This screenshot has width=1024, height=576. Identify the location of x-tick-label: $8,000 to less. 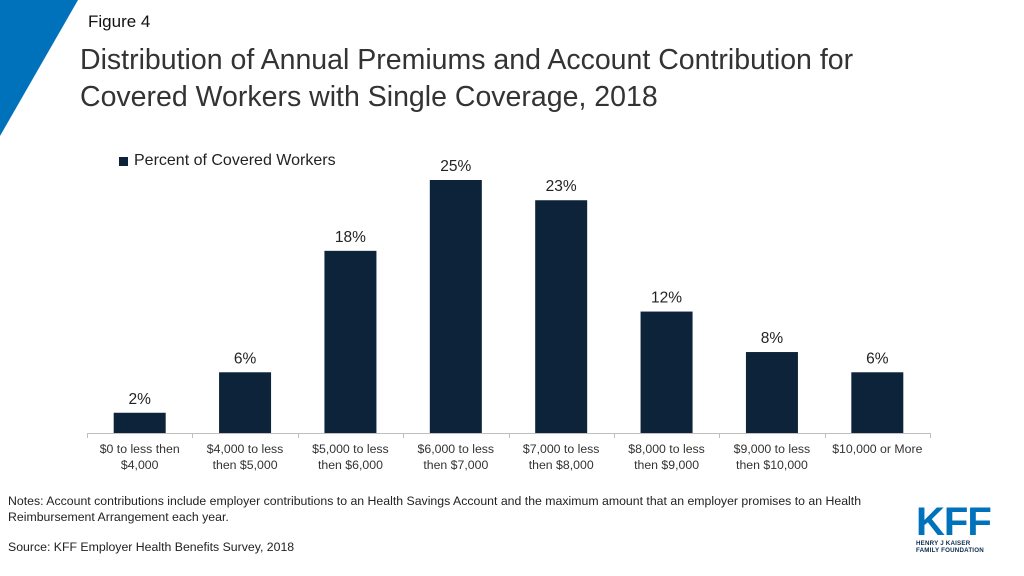
(666, 449).